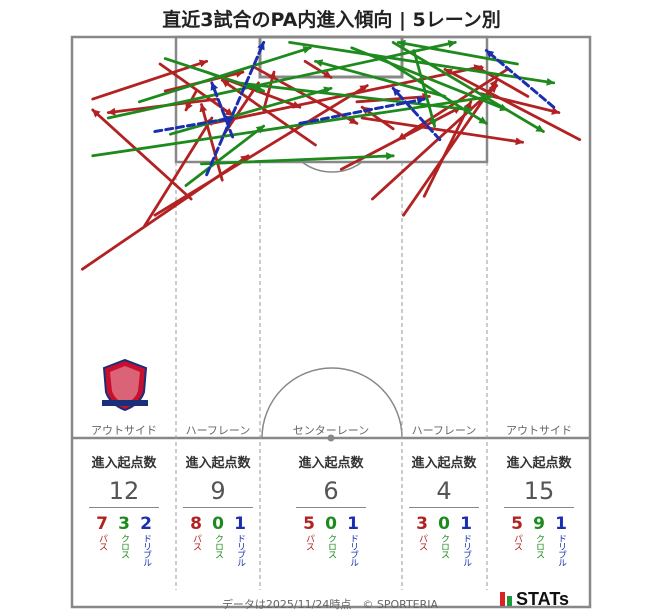 The height and width of the screenshot is (612, 663). I want to click on lane-total: 9, so click(218, 491).